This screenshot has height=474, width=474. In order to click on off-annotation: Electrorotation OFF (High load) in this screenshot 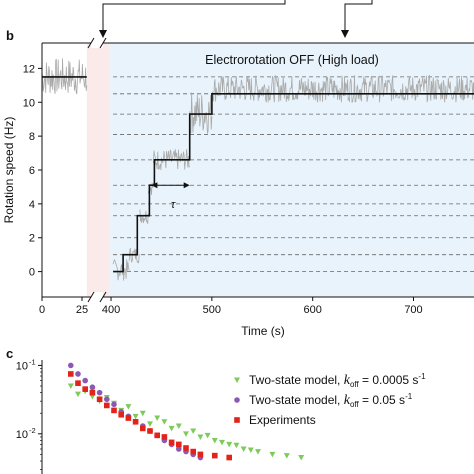, I will do `click(292, 60)`.